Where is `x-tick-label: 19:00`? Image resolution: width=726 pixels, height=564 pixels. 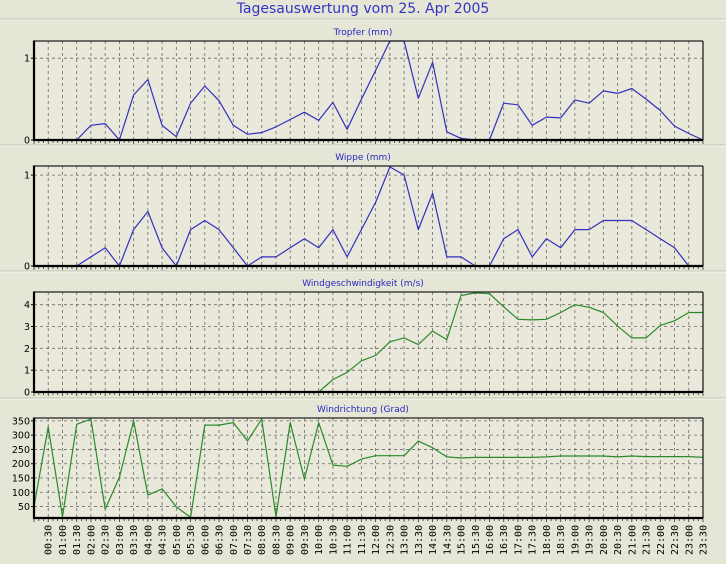 x-tick-label: 19:00 is located at coordinates (575, 540).